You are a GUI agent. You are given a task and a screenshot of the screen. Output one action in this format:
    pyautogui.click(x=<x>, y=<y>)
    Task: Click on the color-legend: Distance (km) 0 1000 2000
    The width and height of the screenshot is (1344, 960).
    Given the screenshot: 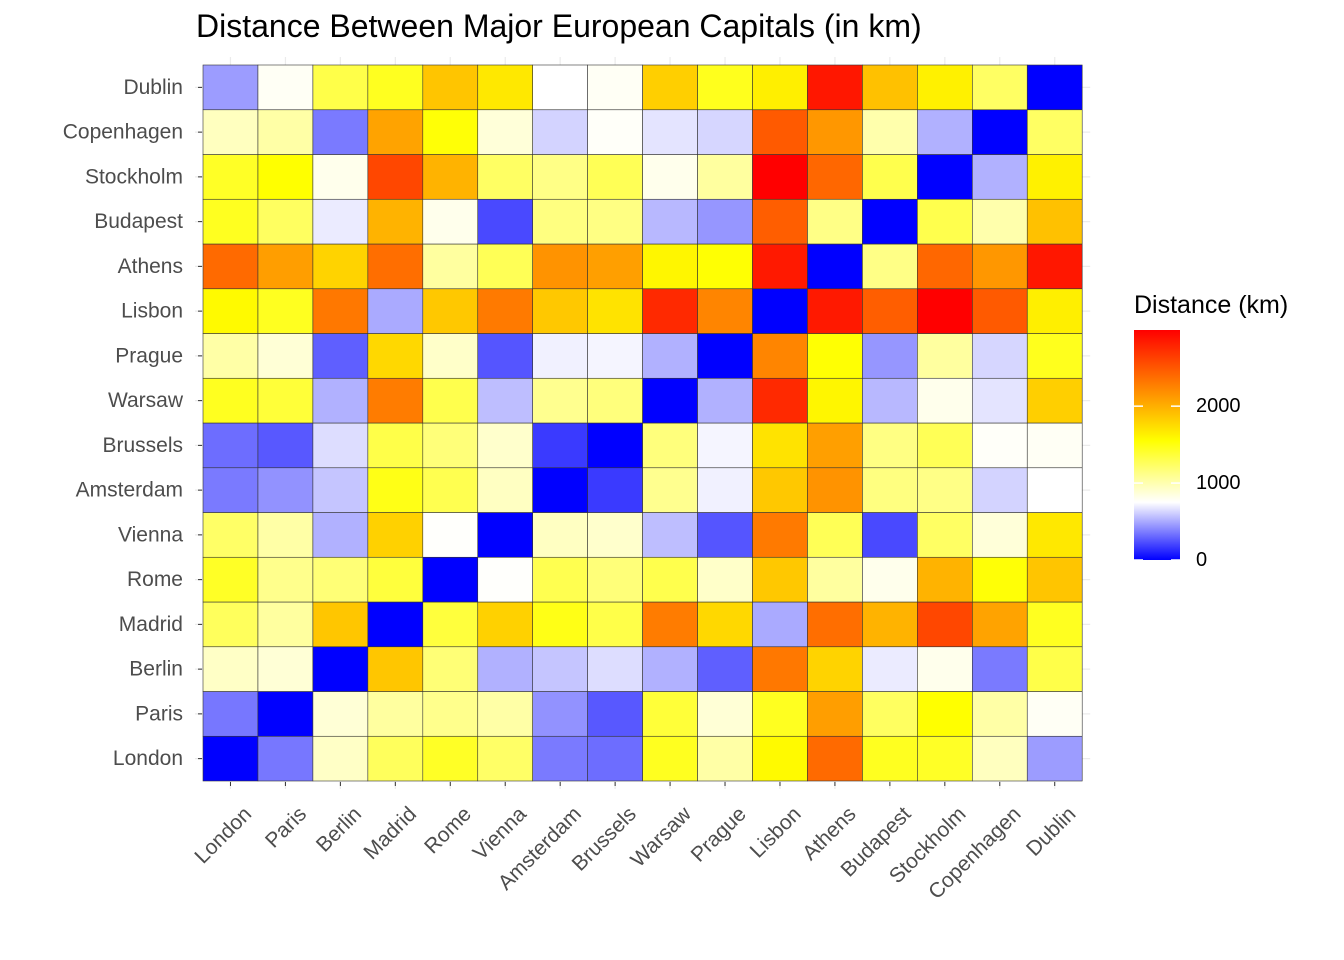 What is the action you would take?
    pyautogui.click(x=1211, y=431)
    